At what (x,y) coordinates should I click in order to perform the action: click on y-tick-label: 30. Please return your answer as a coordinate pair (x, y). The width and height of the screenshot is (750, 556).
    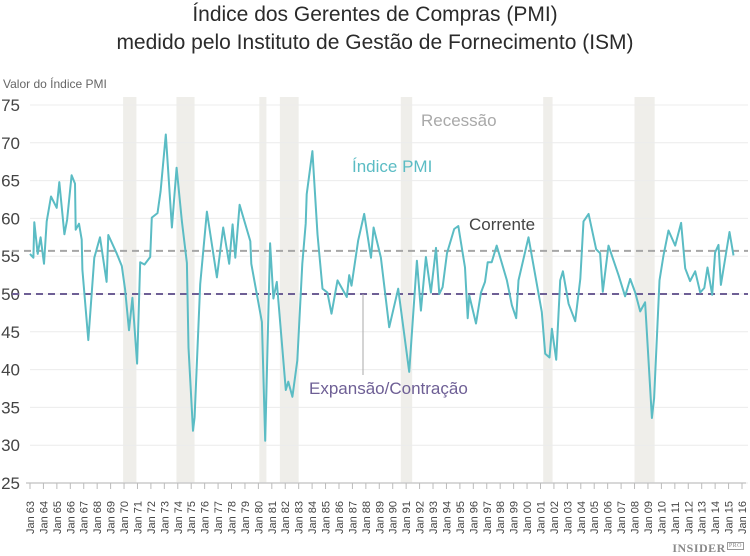
    Looking at the image, I should click on (10, 445).